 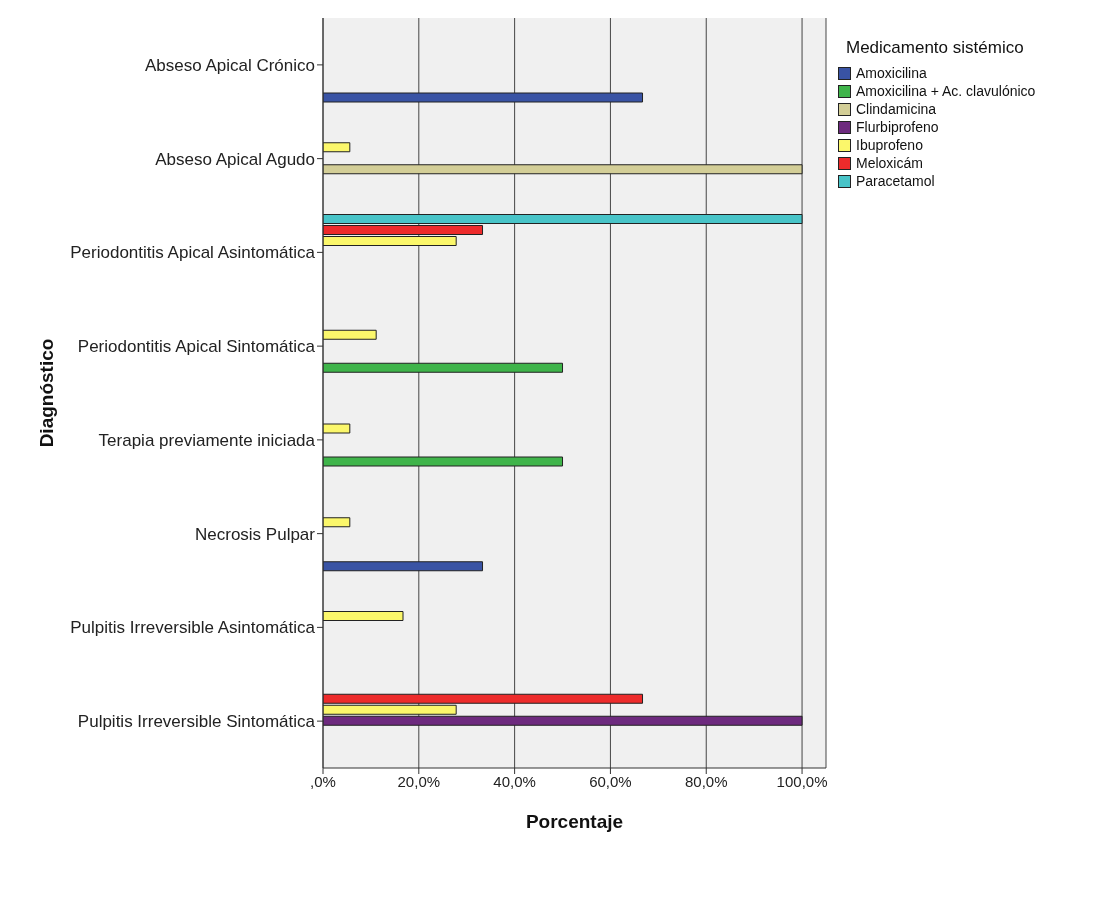 I want to click on y-tick-label: Periodontitis Apical Sintomática, so click(x=196, y=347).